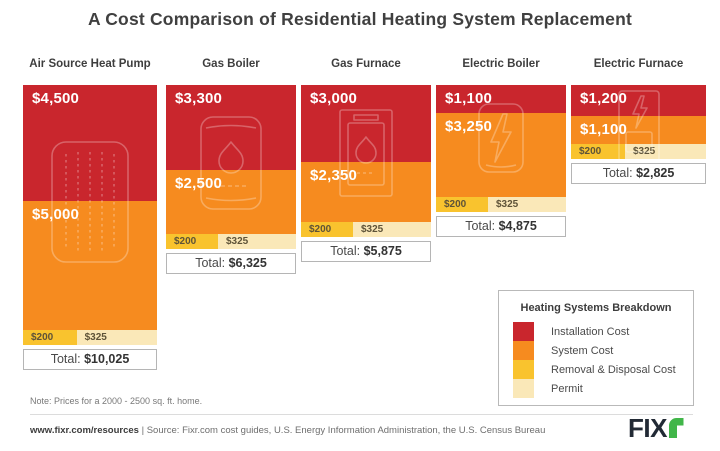  What do you see at coordinates (638, 100) in the screenshot?
I see `segment-installation-cost: $1,200` at bounding box center [638, 100].